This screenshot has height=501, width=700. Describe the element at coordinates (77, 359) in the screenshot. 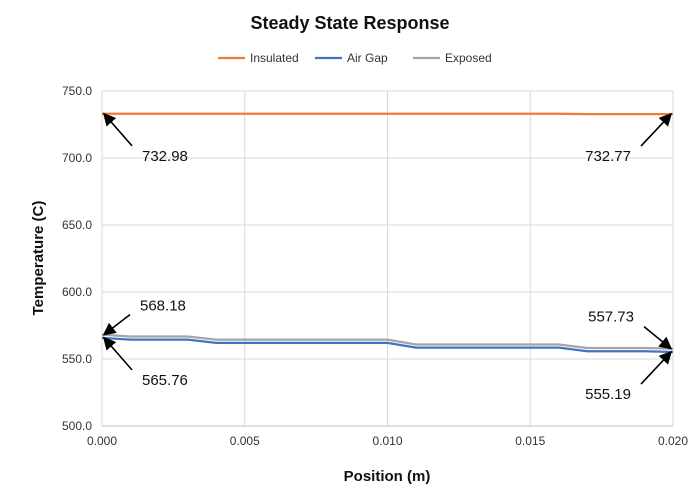

I see `y-tick-label: 550.0` at that location.